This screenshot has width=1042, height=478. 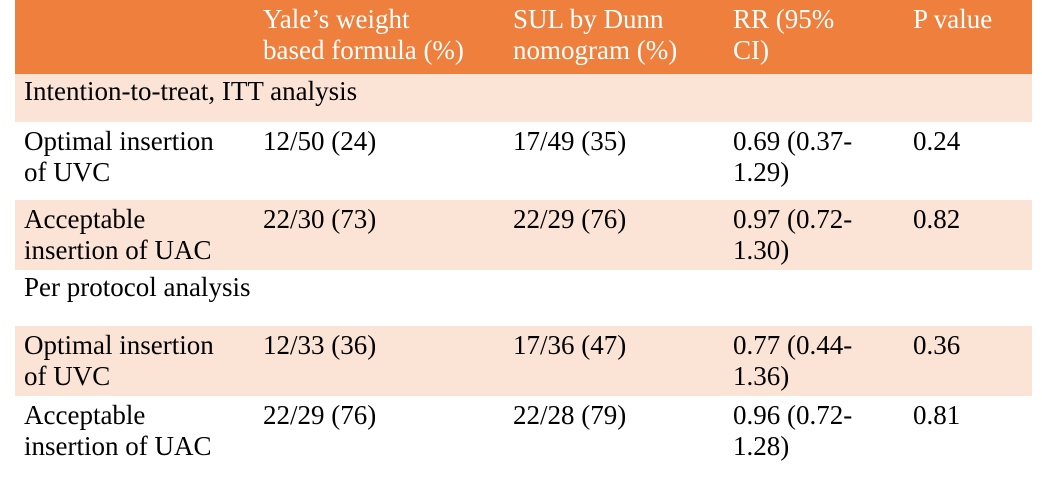 I want to click on section-title: Per protocol analysis, so click(x=137, y=287).